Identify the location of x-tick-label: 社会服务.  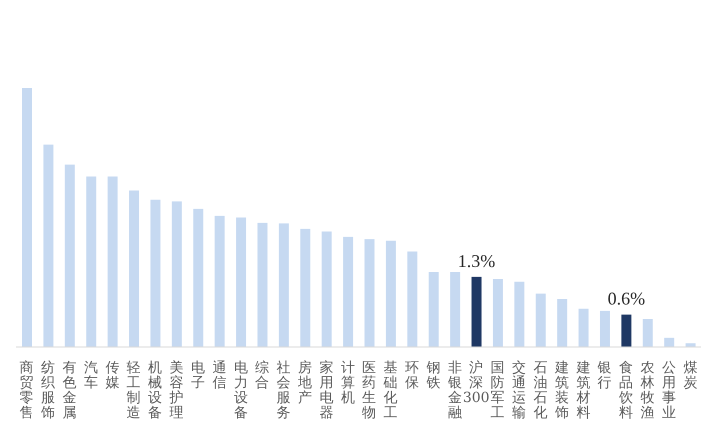
(283, 390).